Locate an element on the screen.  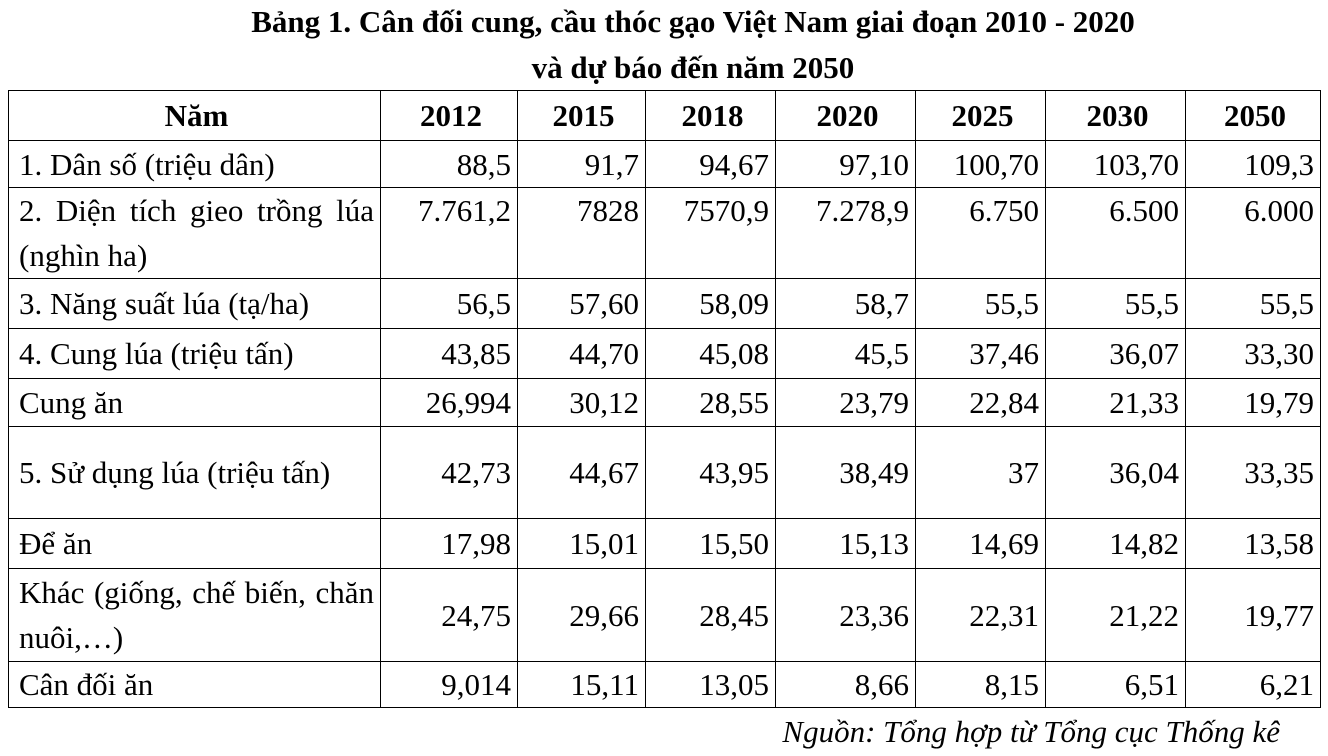
cell: 6,51 is located at coordinates (1115, 684).